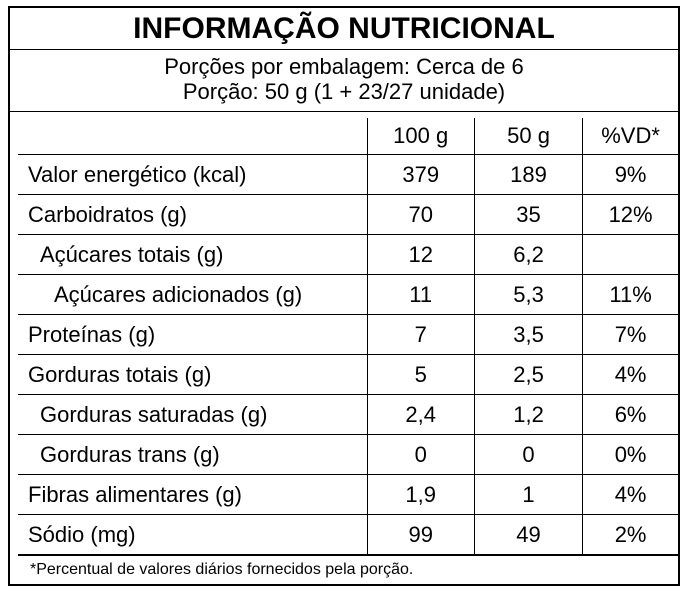  Describe the element at coordinates (193, 414) in the screenshot. I see `nutrient-name: Gorduras saturadas (g)` at that location.